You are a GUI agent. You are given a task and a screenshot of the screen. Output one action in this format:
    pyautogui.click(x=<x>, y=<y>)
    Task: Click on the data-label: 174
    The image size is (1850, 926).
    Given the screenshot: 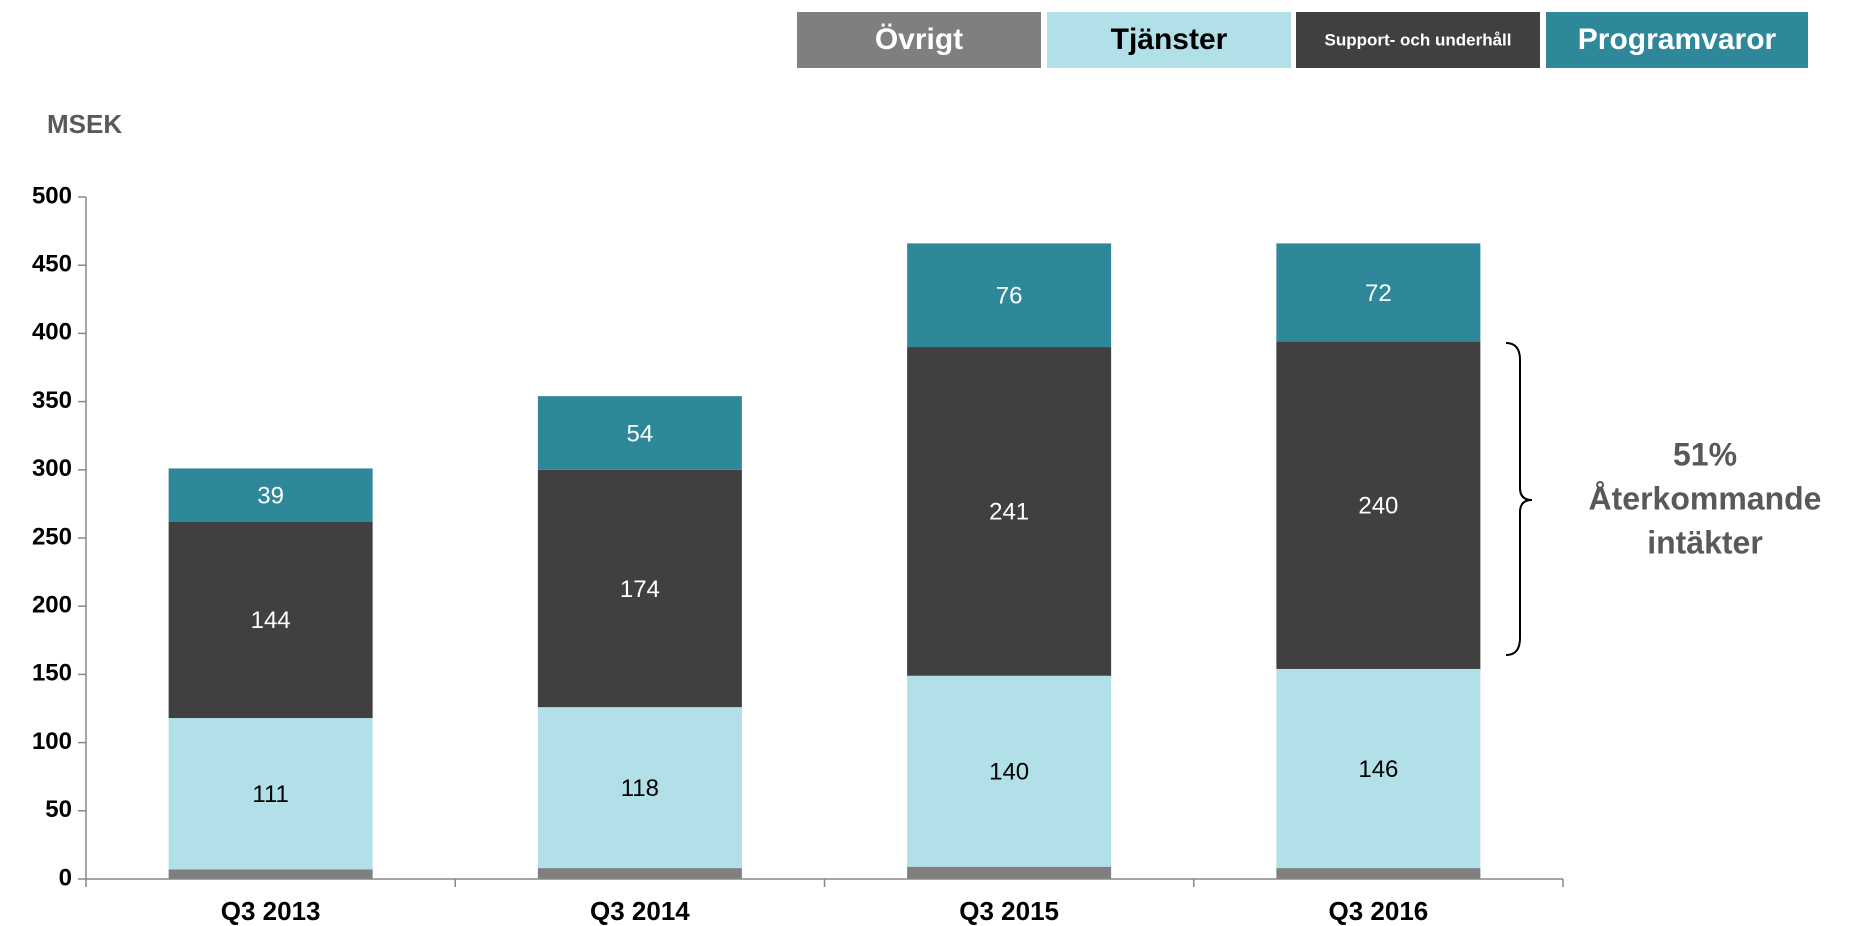 What is the action you would take?
    pyautogui.click(x=640, y=589)
    